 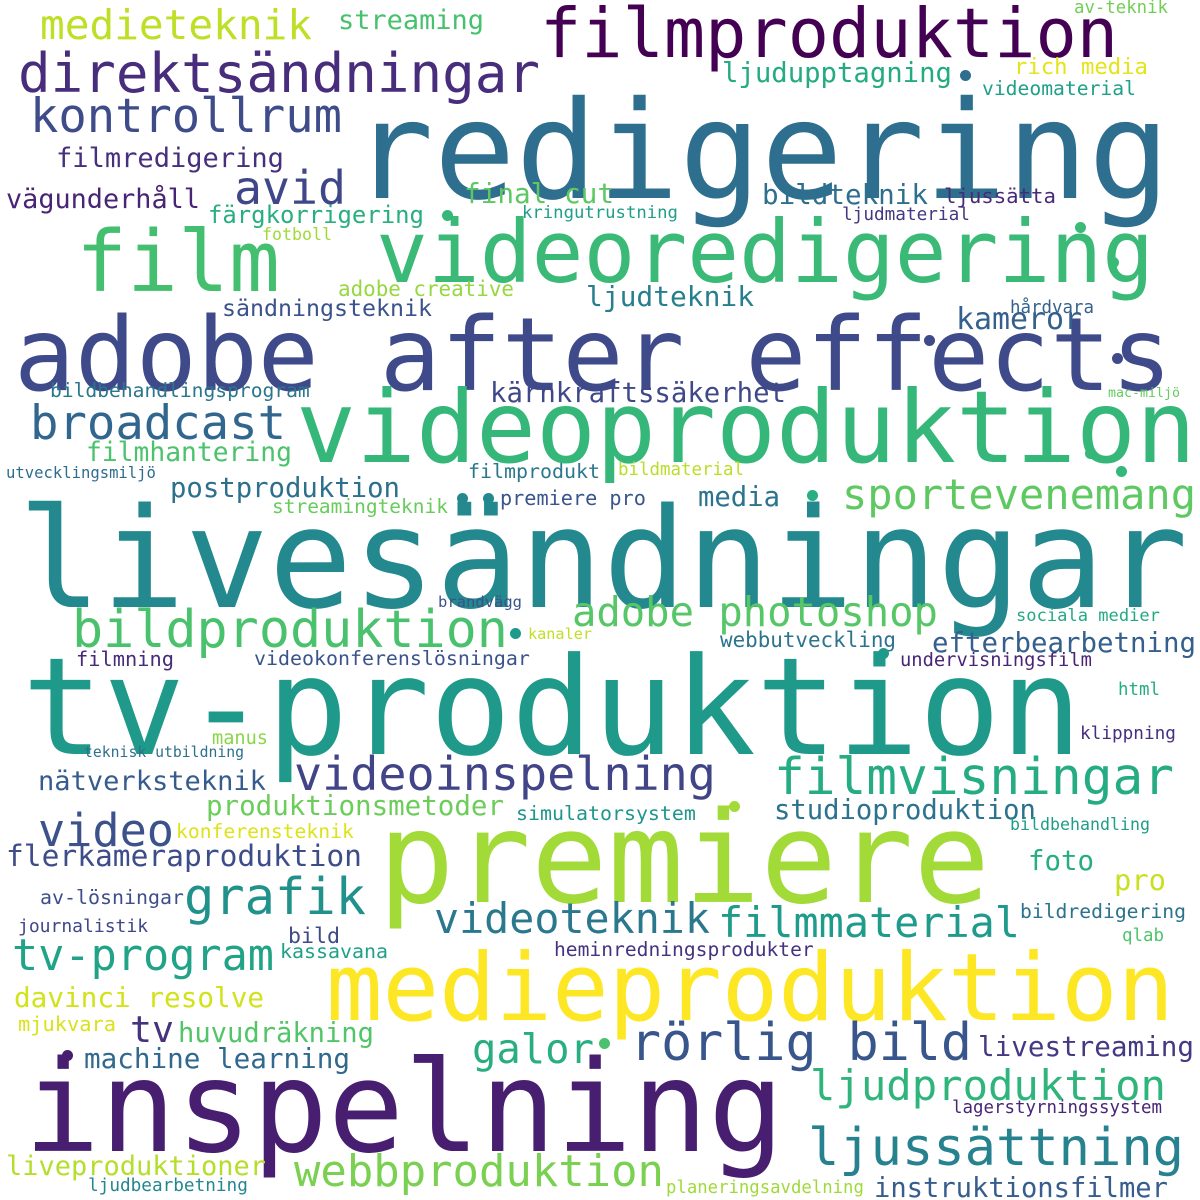 What do you see at coordinates (572, 918) in the screenshot?
I see `word-videoteknik: videoteknik` at bounding box center [572, 918].